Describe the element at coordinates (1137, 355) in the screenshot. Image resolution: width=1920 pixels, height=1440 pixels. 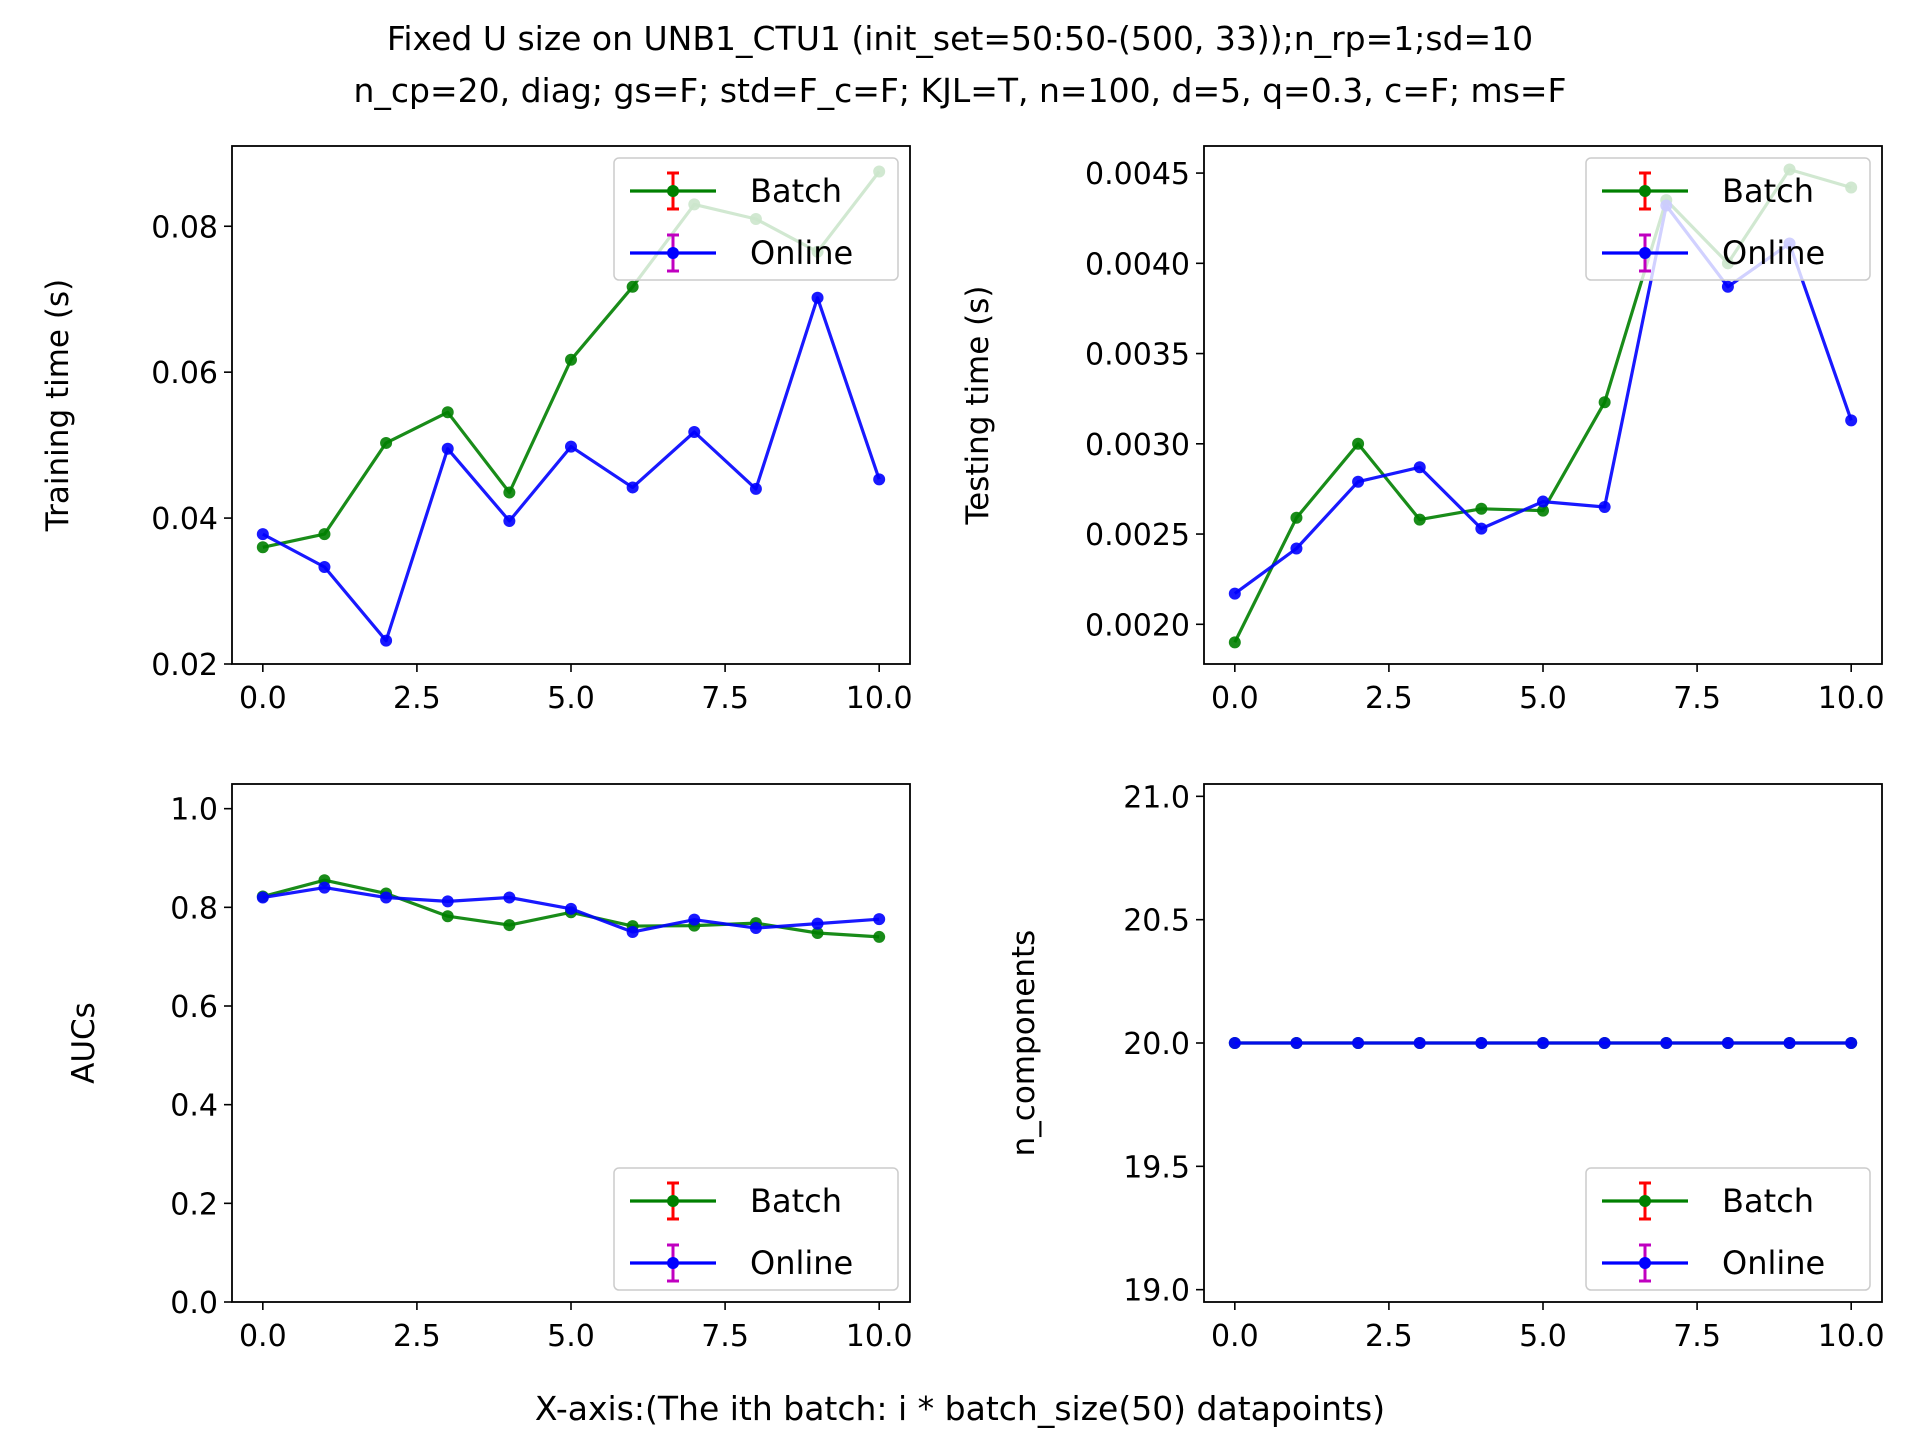
I see `y-tick-label: 0.0035` at that location.